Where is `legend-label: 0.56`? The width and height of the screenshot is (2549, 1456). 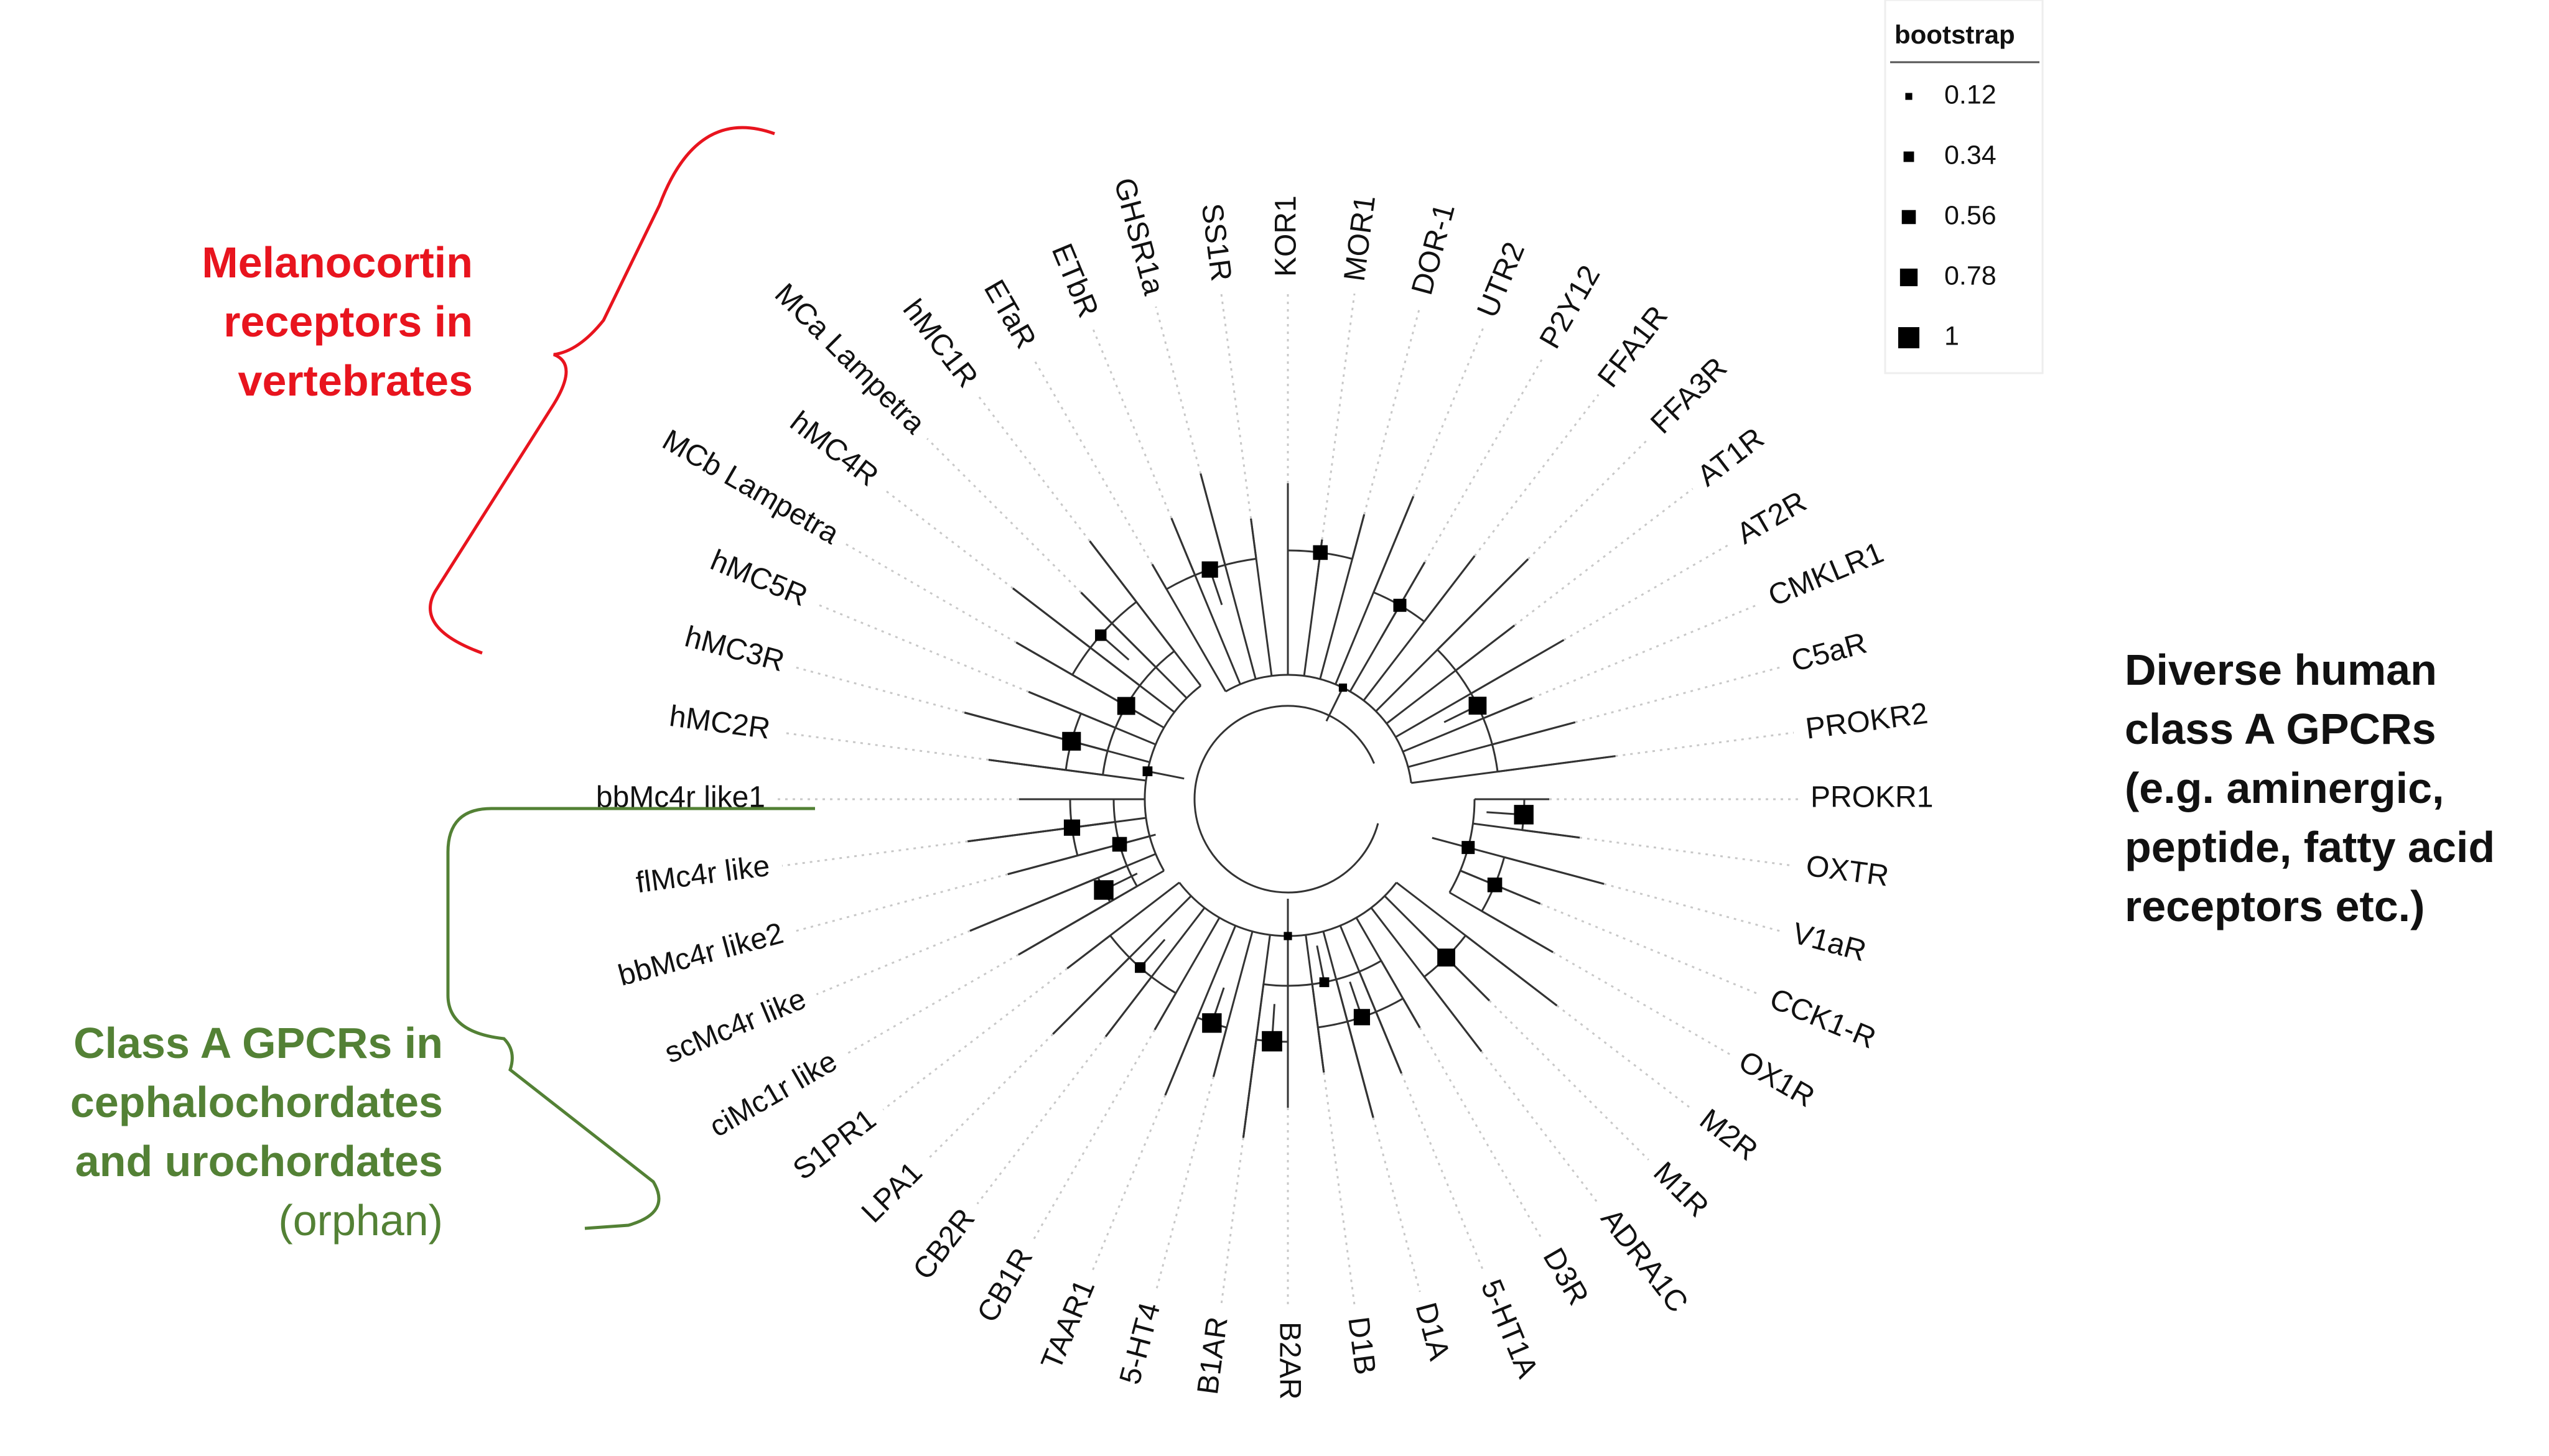
legend-label: 0.56 is located at coordinates (1970, 215).